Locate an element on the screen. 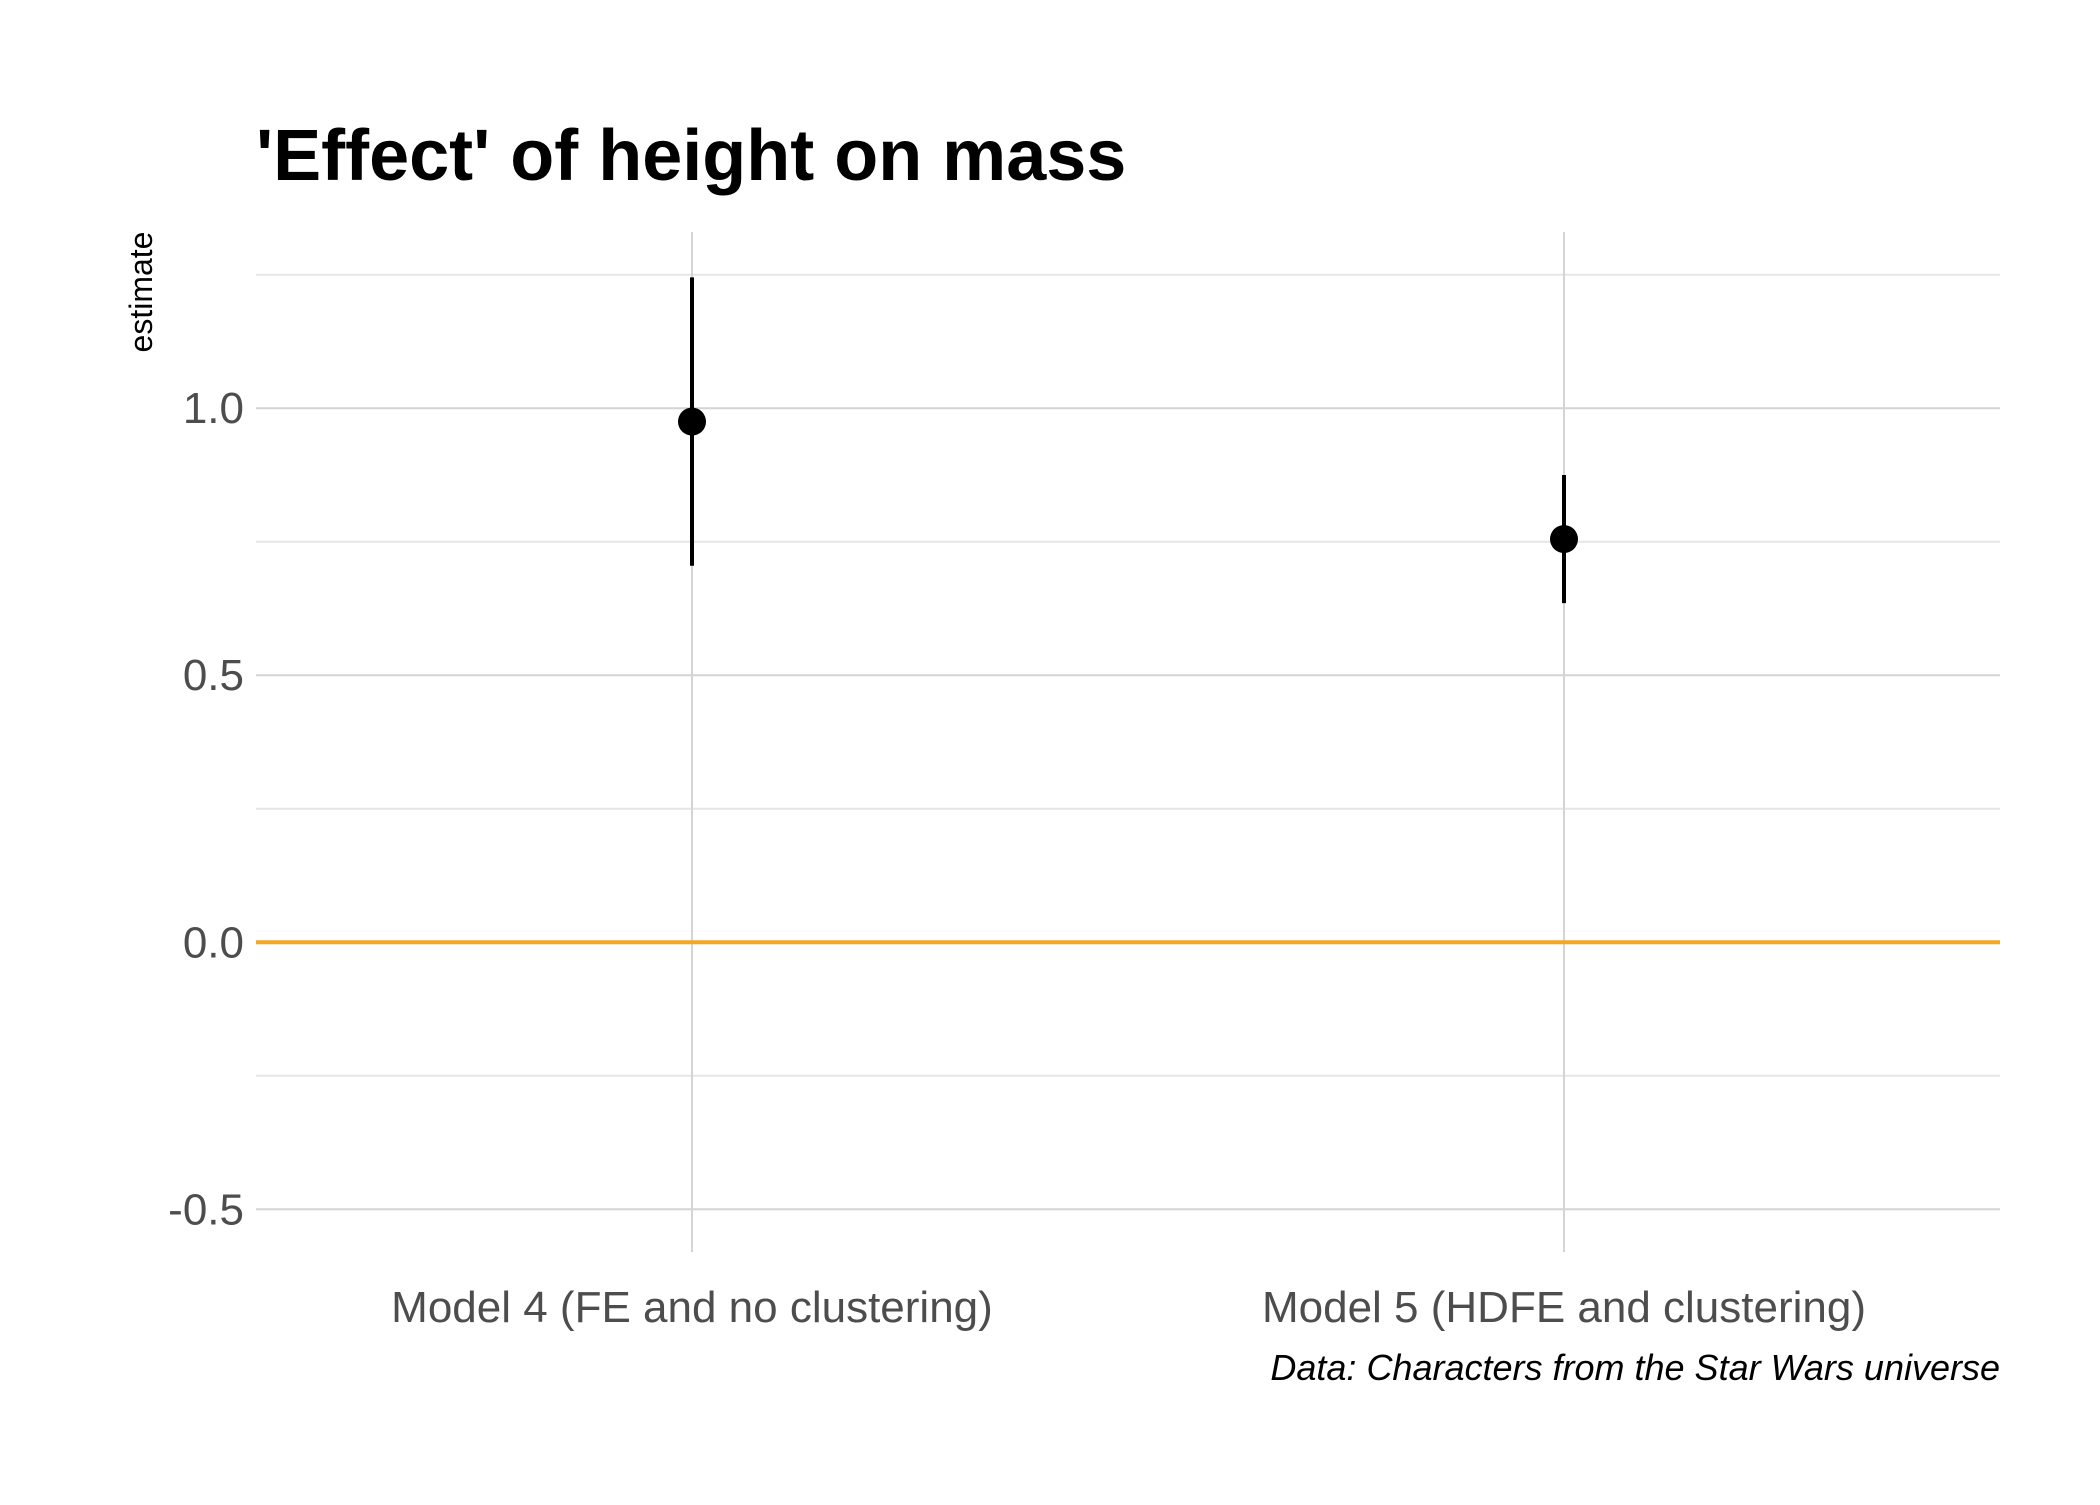  y-axis-ticks: -0.5 0.0 0.5 1.0 is located at coordinates (206, 809).